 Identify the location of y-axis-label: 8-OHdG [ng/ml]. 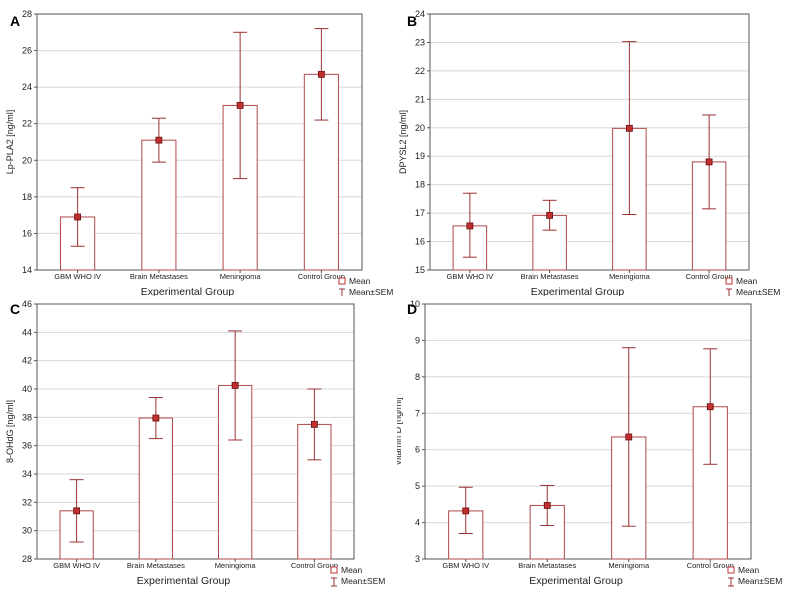
(10, 431).